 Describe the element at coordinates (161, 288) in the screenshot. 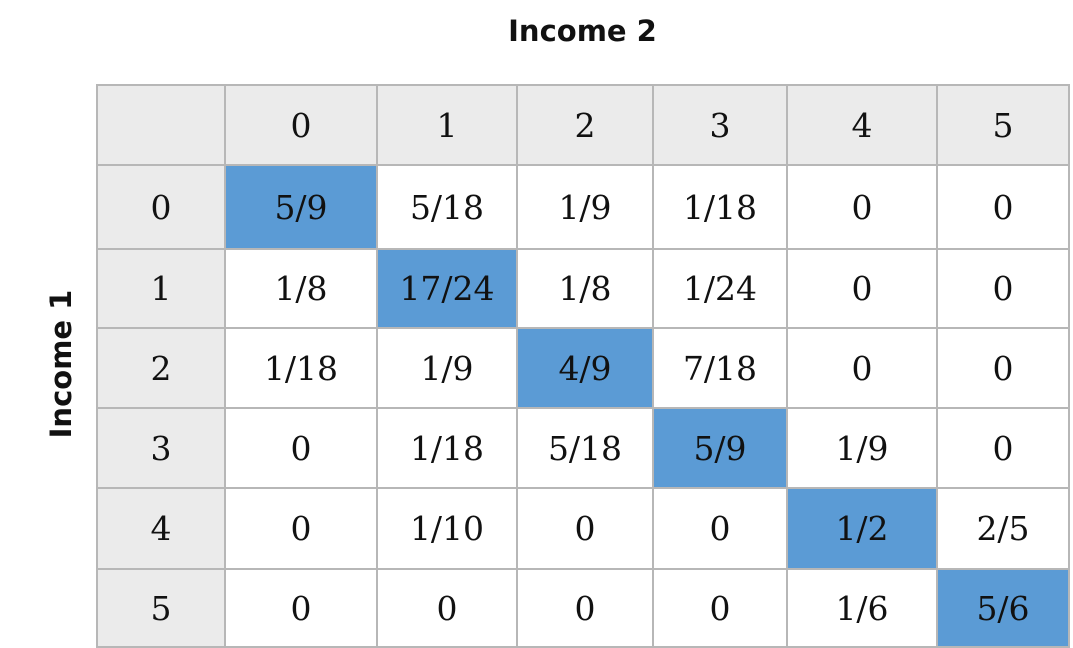

I see `row-header: 1` at that location.